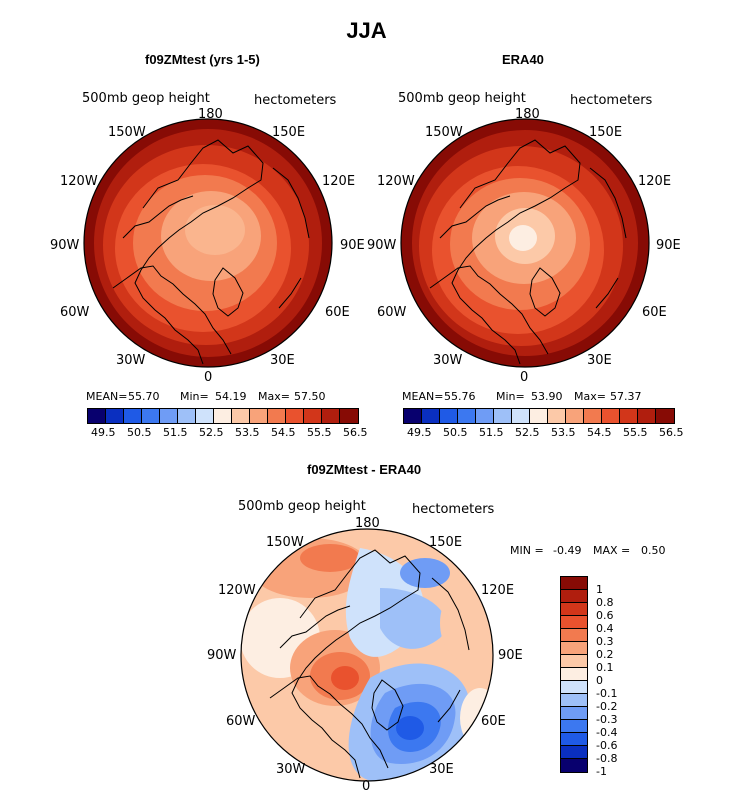 This screenshot has height=798, width=733. What do you see at coordinates (599, 589) in the screenshot?
I see `panel3-cbar-tick: 1` at bounding box center [599, 589].